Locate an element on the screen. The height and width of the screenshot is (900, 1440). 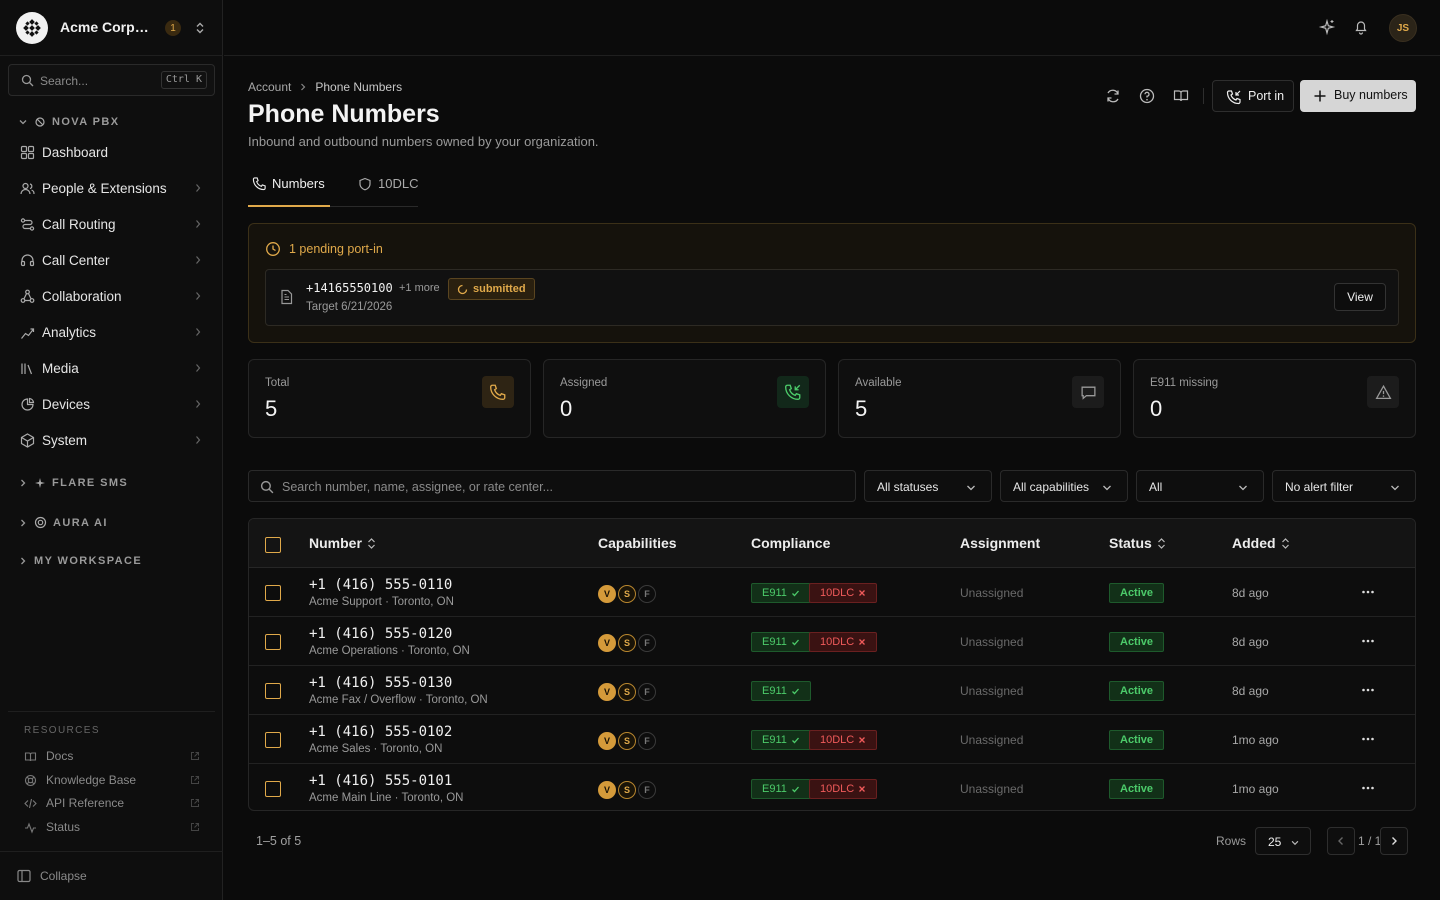
user-avatar: JS is located at coordinates (1403, 28).